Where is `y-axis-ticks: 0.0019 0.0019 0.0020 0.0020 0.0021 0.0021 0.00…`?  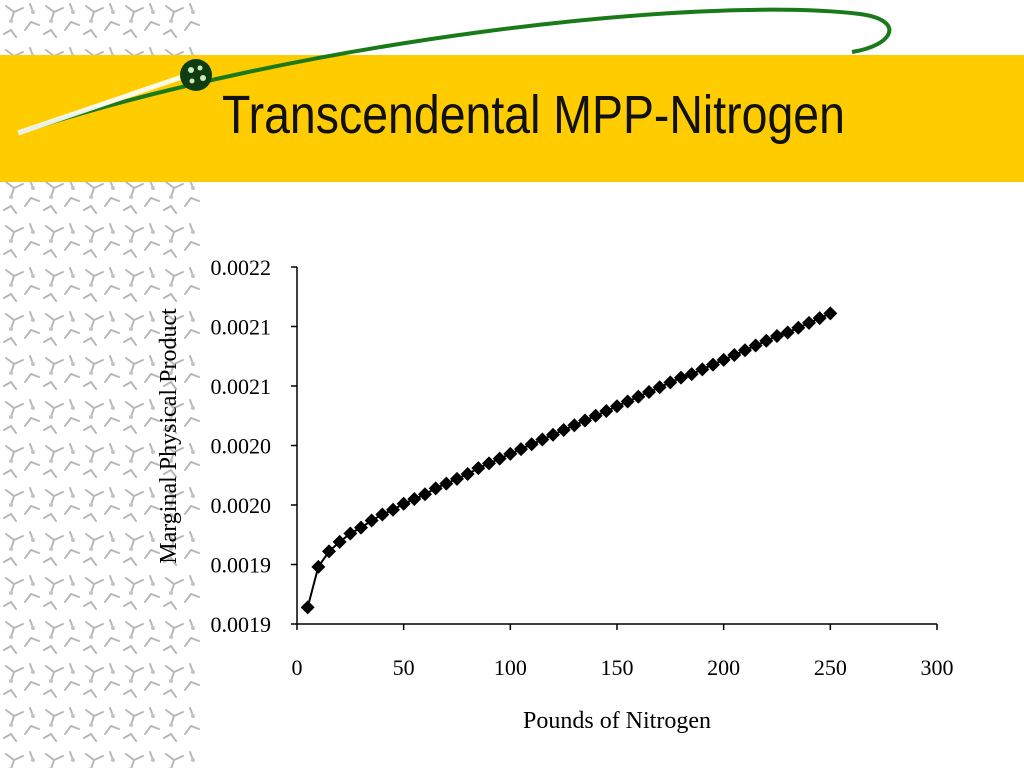 y-axis-ticks: 0.0019 0.0019 0.0020 0.0020 0.0021 0.0021 0.00… is located at coordinates (254, 446).